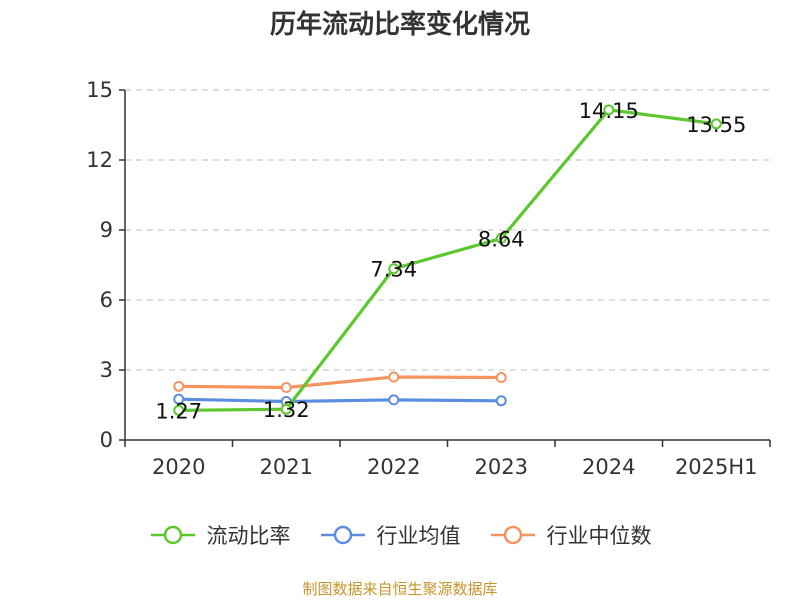  What do you see at coordinates (393, 467) in the screenshot?
I see `x-tick-label: 2022` at bounding box center [393, 467].